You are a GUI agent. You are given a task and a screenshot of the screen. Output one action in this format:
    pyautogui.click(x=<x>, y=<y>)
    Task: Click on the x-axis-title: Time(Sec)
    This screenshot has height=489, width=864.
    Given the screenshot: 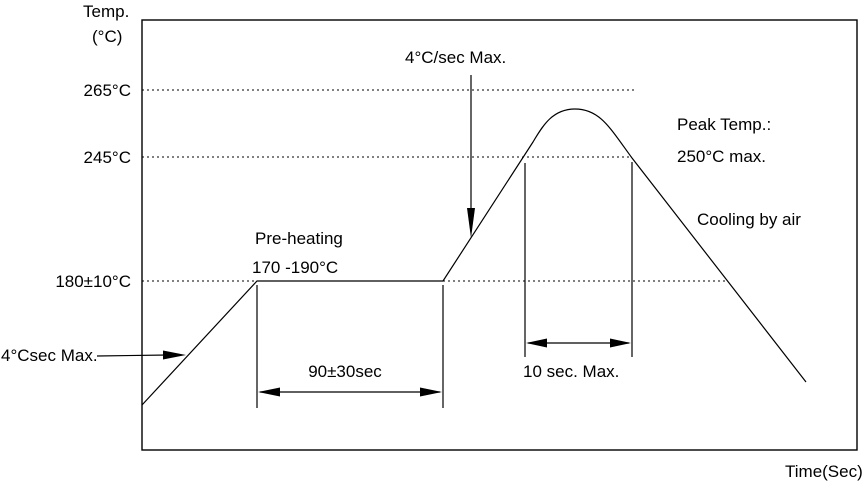 What is the action you would take?
    pyautogui.click(x=824, y=471)
    